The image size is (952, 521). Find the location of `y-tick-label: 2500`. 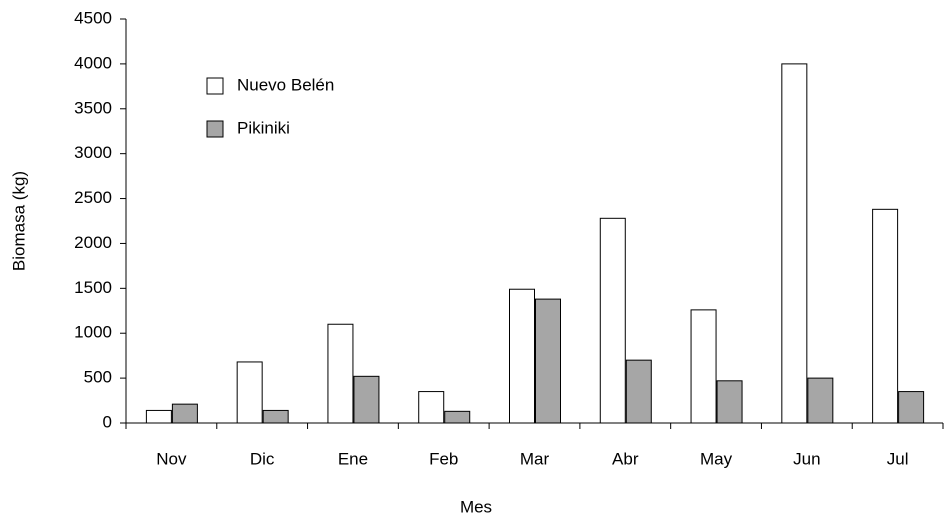

y-tick-label: 2500 is located at coordinates (93, 197).